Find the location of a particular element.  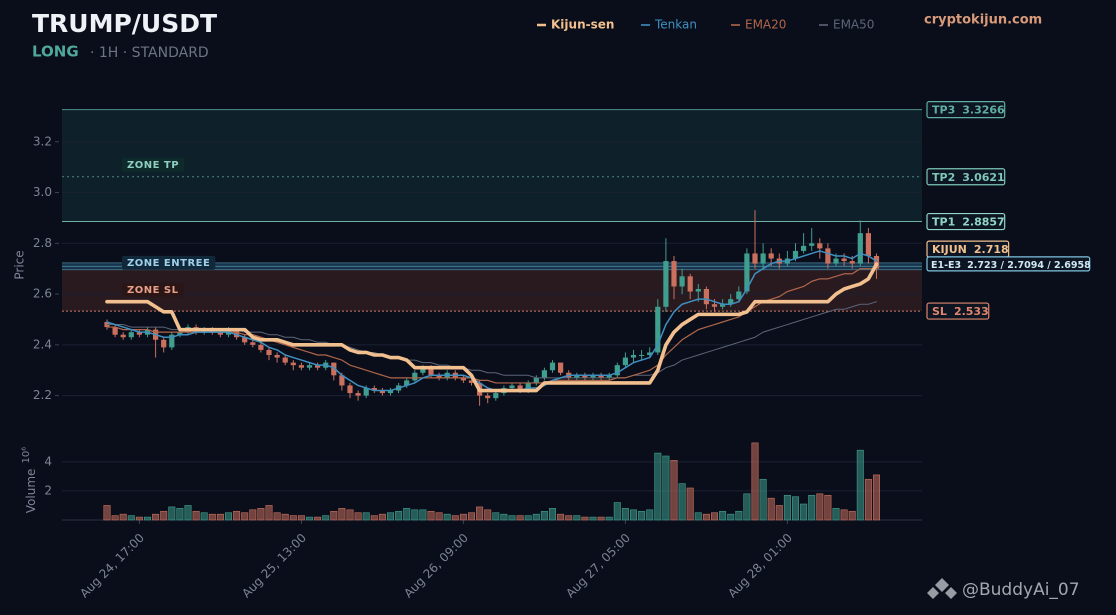

y-tick-label: 3.0 is located at coordinates (42, 192).